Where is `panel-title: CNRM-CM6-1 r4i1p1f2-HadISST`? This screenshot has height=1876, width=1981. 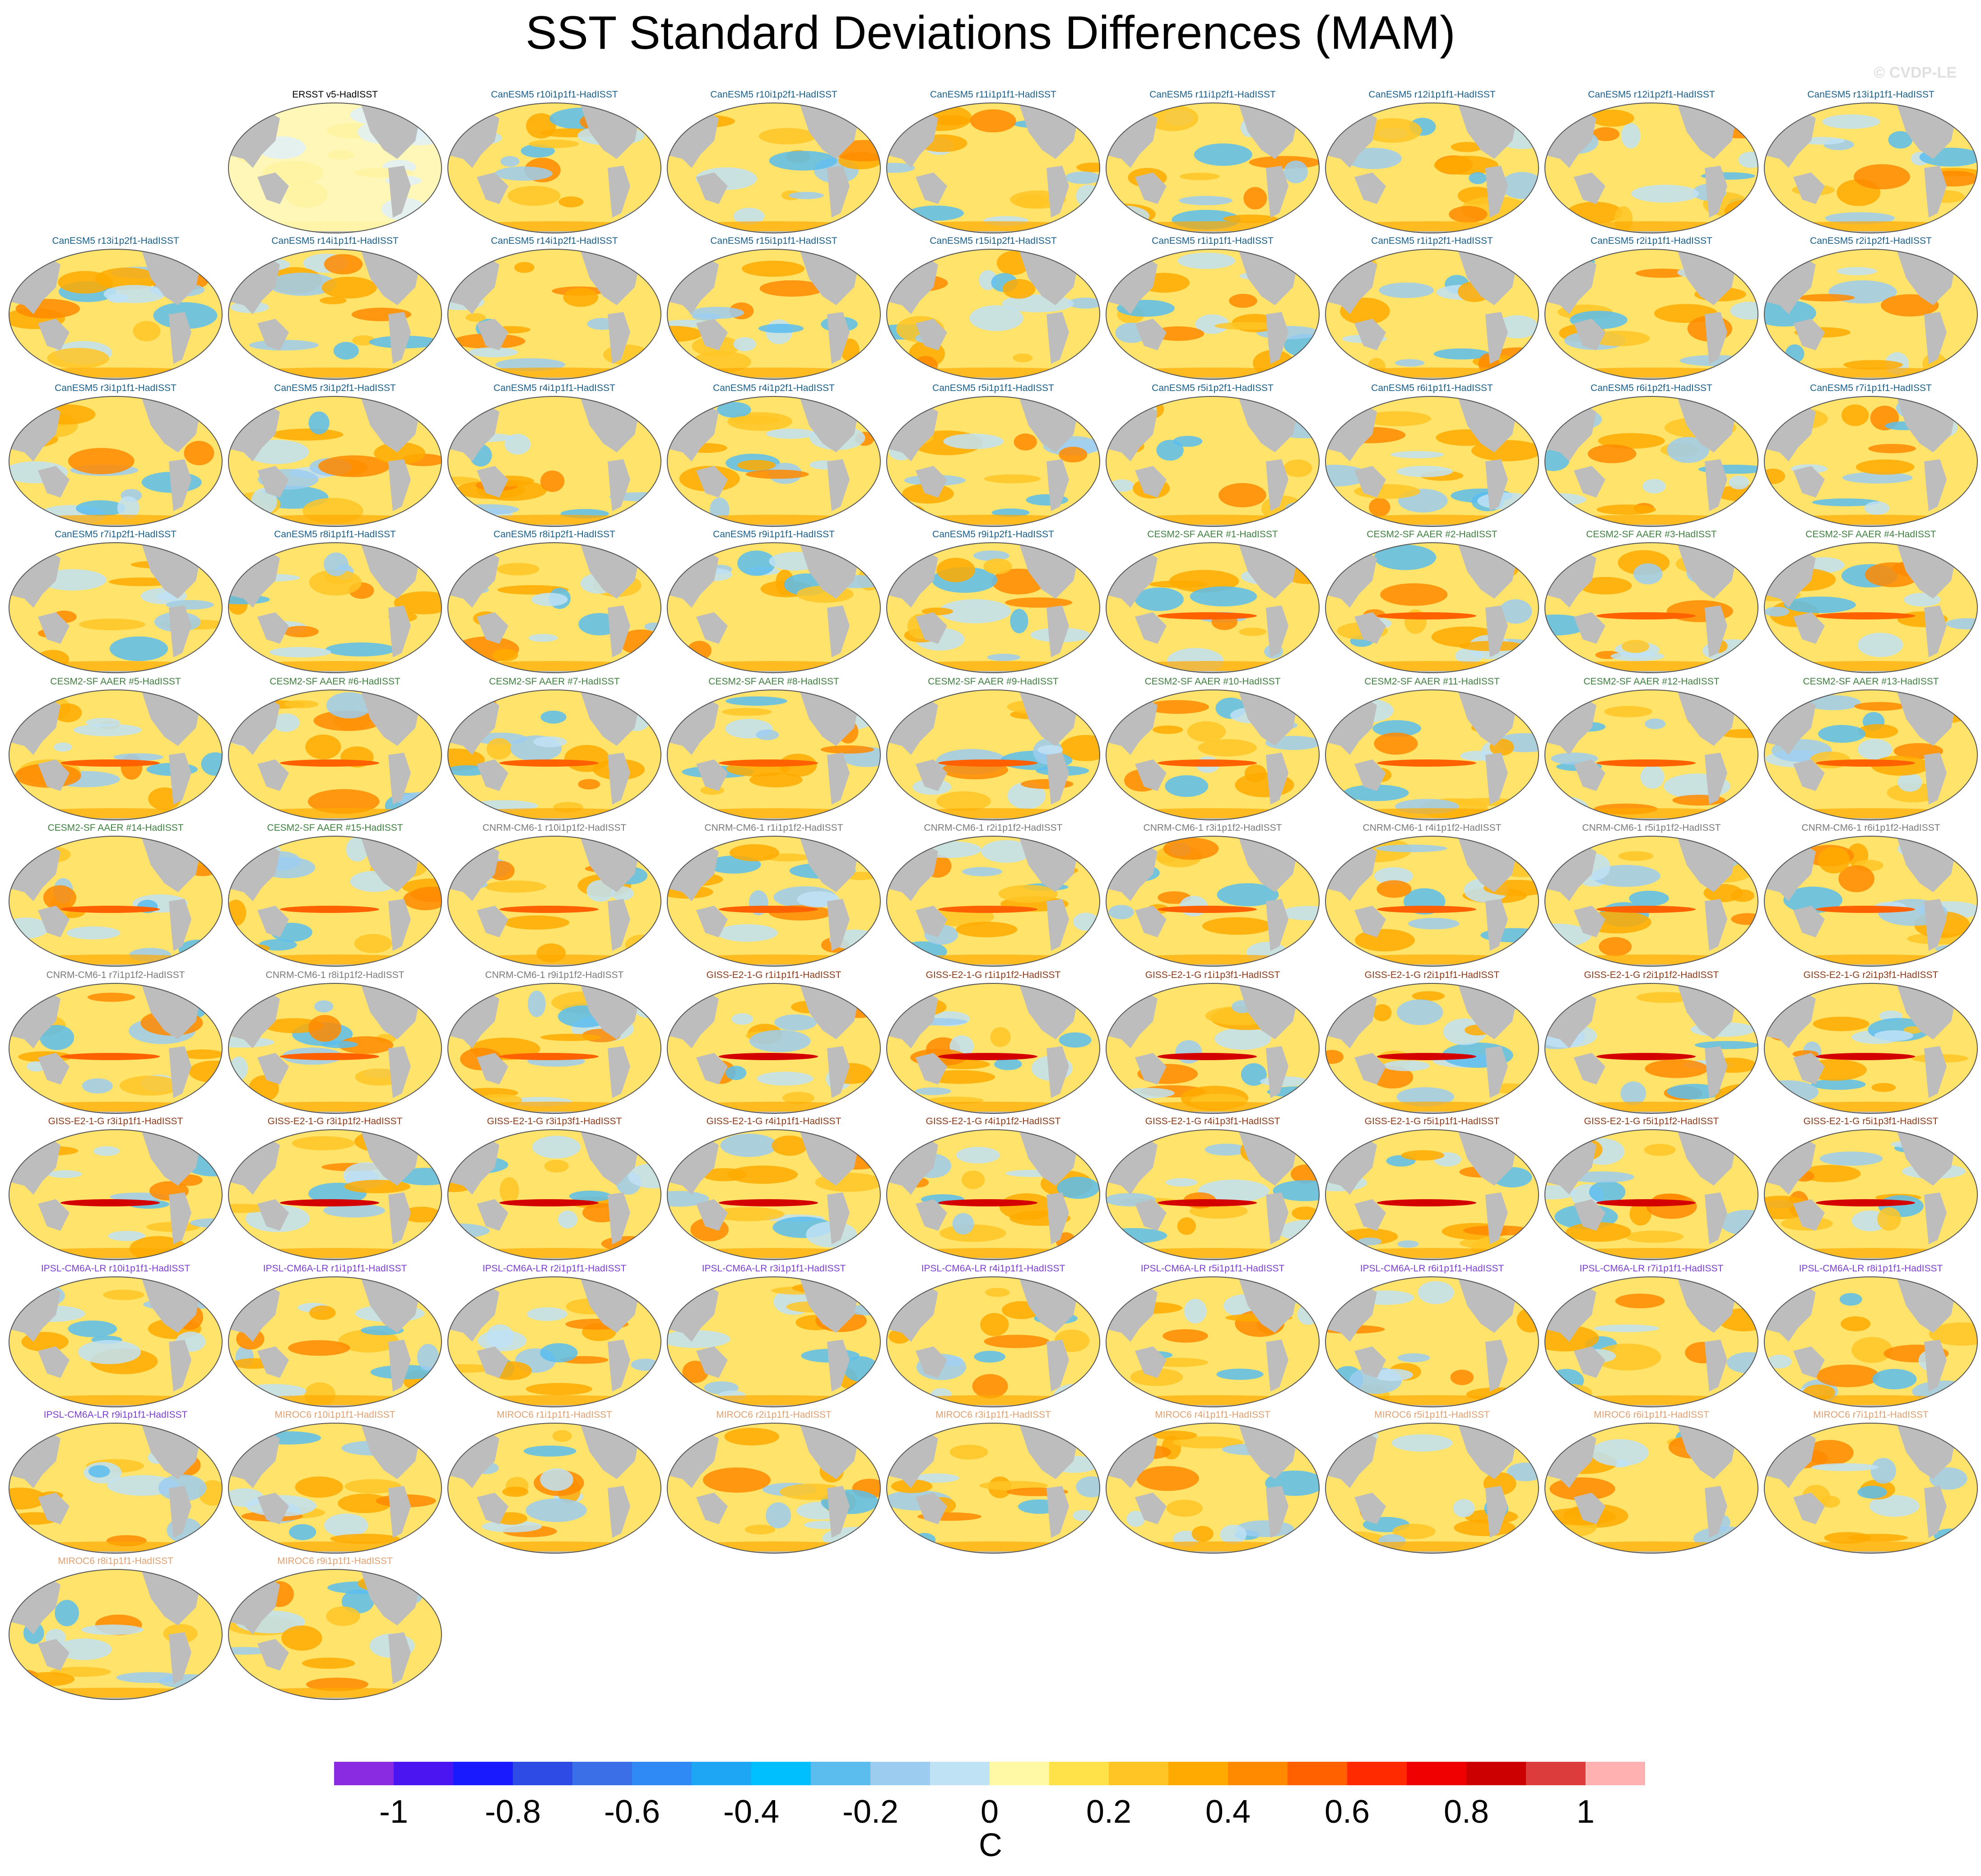
panel-title: CNRM-CM6-1 r4i1p1f2-HadISST is located at coordinates (1432, 828).